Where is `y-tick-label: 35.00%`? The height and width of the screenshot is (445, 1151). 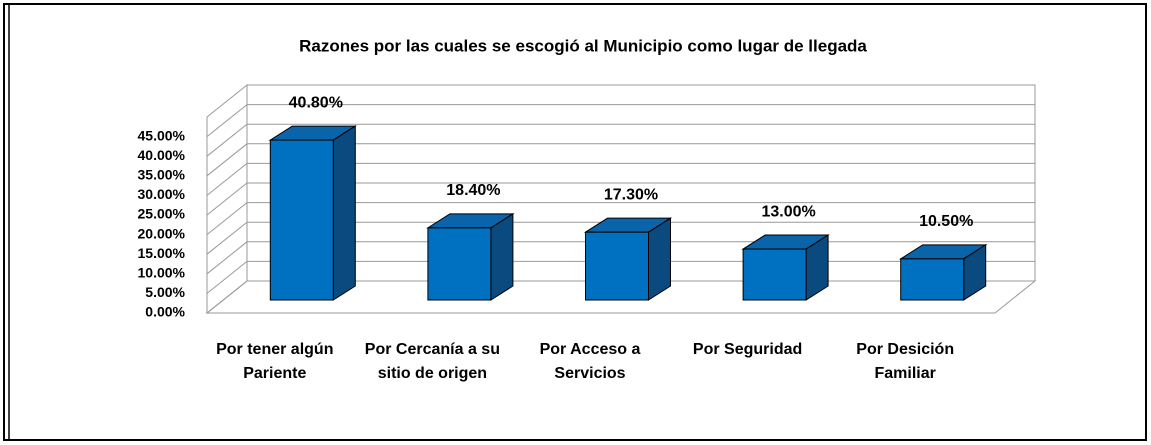
y-tick-label: 35.00% is located at coordinates (162, 175).